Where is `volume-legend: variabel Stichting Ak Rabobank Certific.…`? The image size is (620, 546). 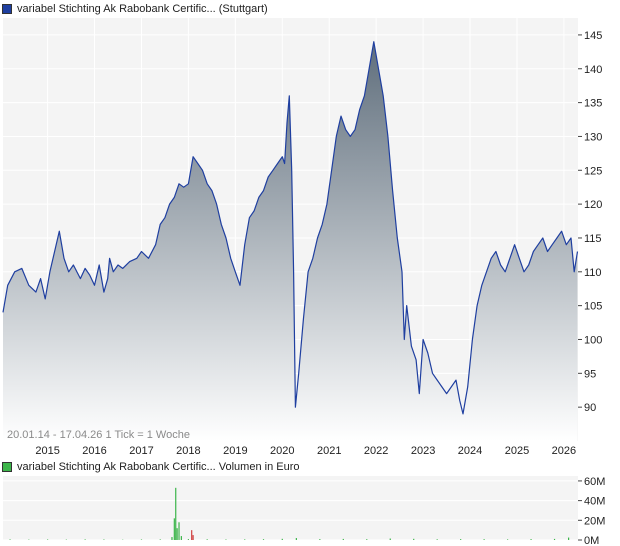 volume-legend: variabel Stichting Ak Rabobank Certific.… is located at coordinates (150, 467).